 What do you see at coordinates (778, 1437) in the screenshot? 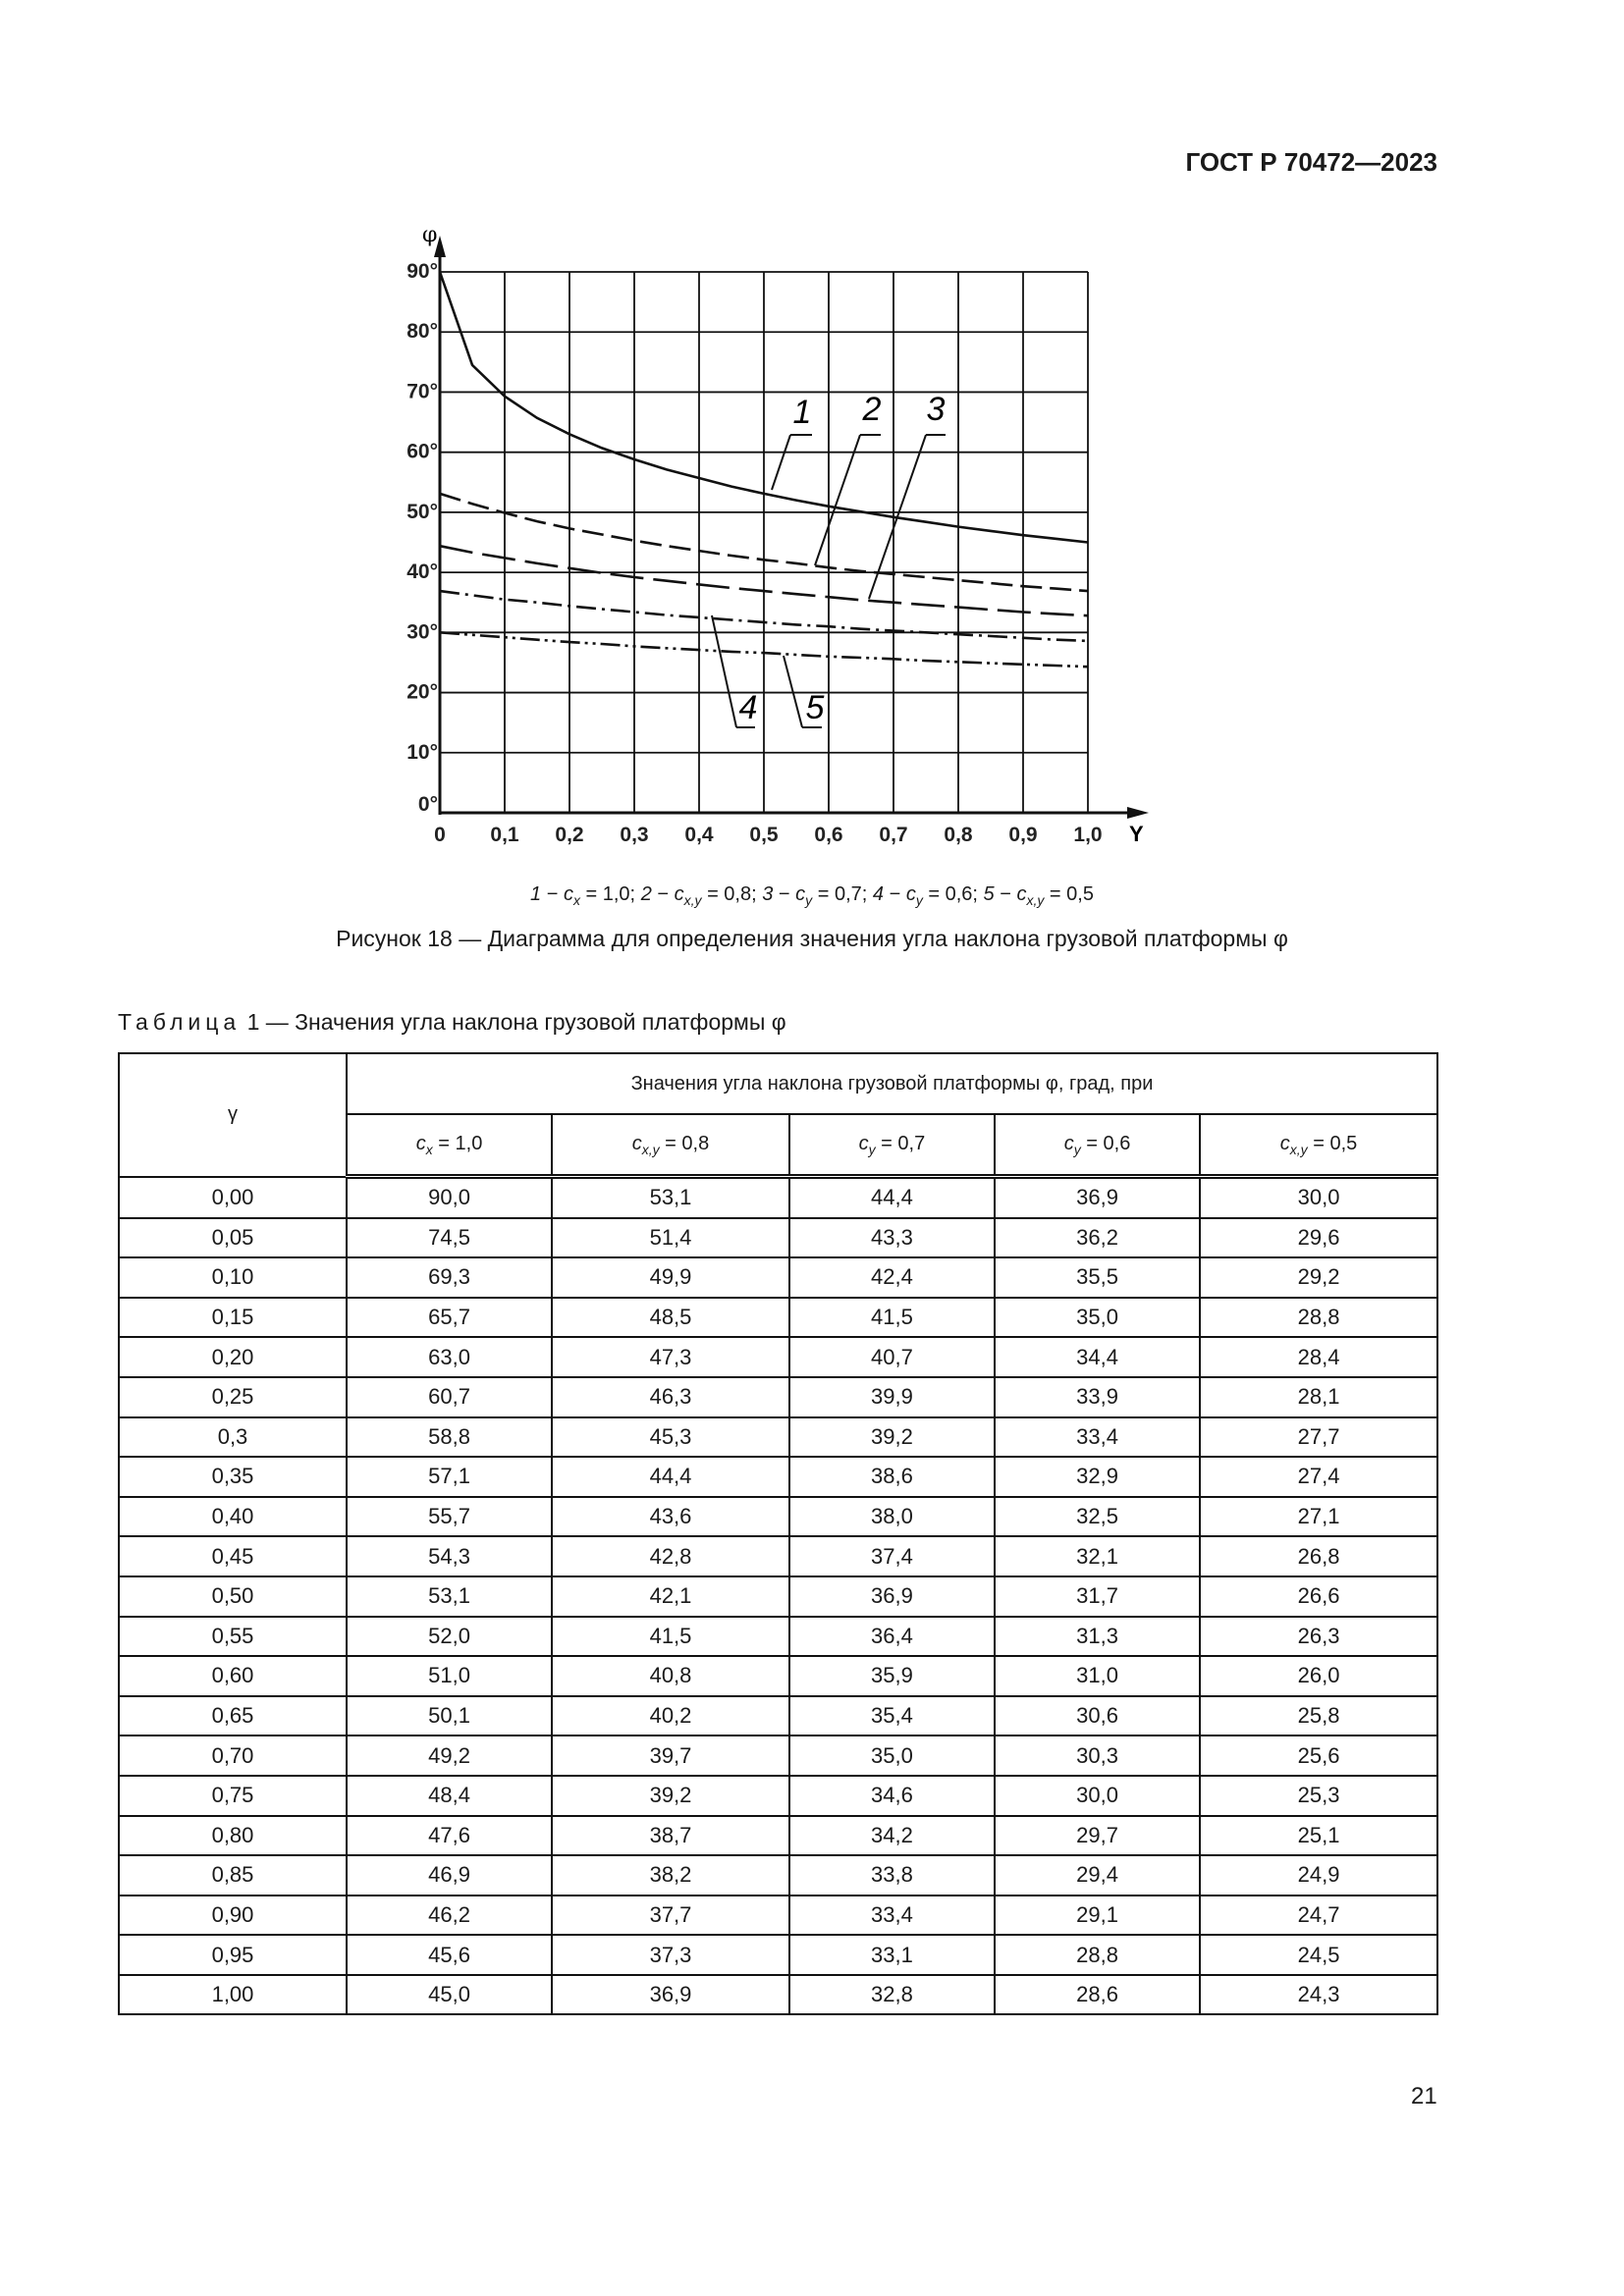
I see `table-row: 0,3 58,8 45,3 39,2 33,4 27,7` at bounding box center [778, 1437].